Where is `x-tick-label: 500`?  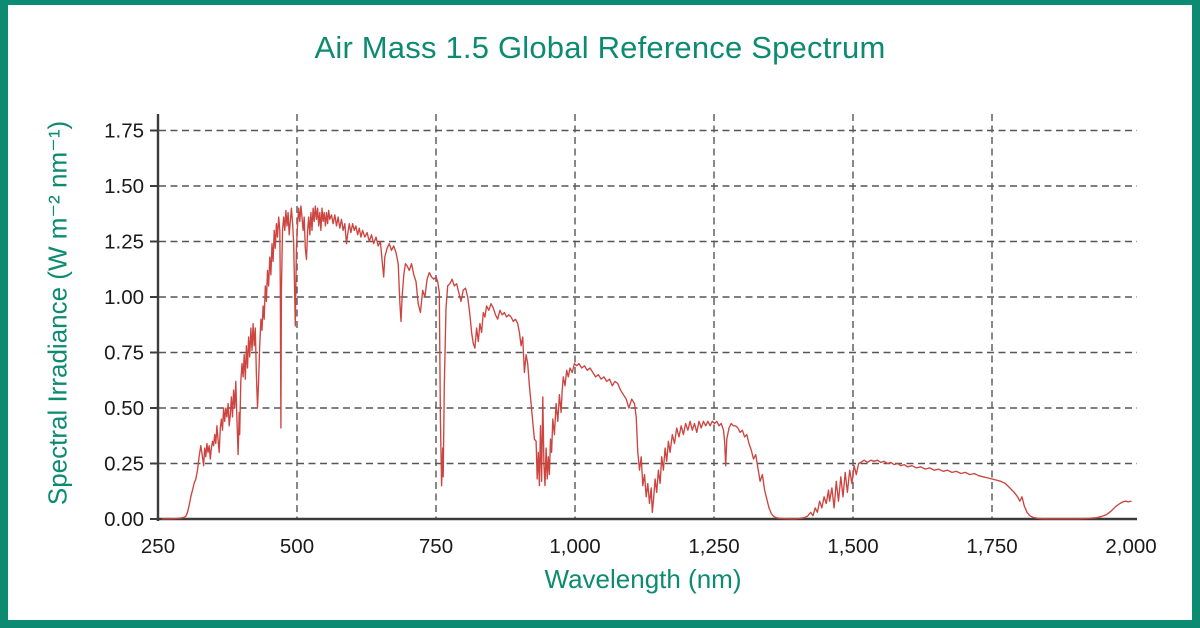
x-tick-label: 500 is located at coordinates (297, 546).